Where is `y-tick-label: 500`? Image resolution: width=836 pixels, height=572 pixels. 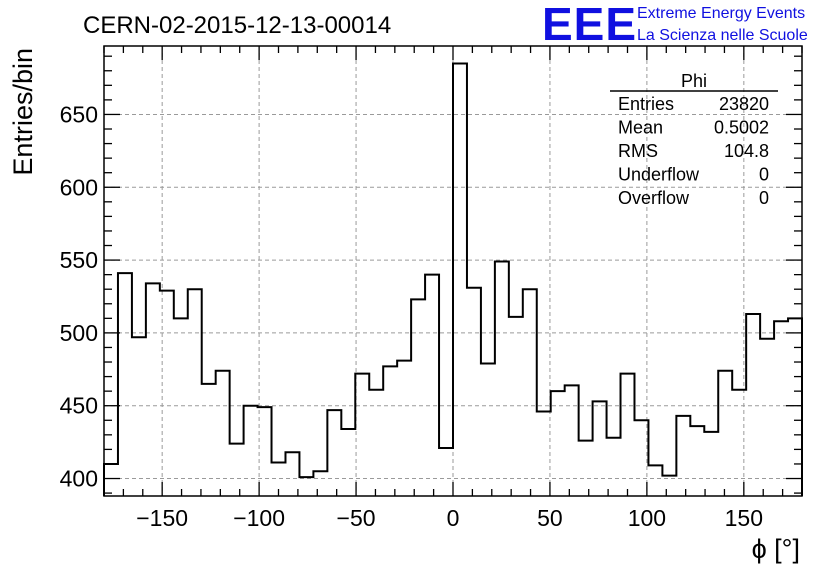
y-tick-label: 500 is located at coordinates (79, 333).